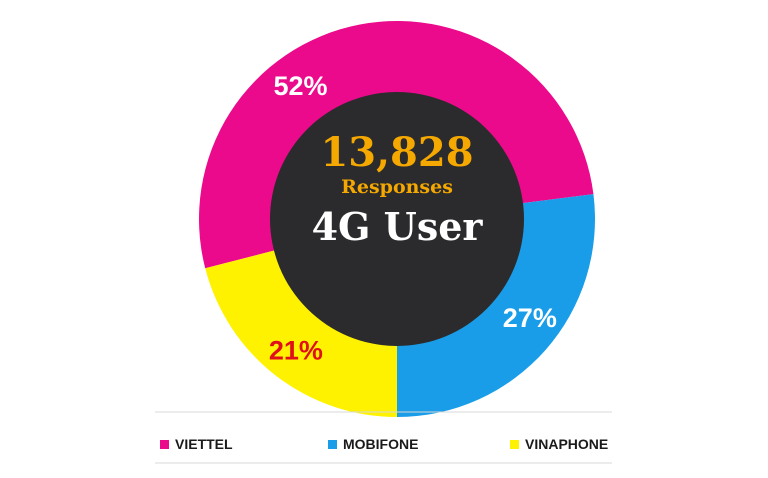 This screenshot has height=478, width=768. I want to click on slice-label-mobifone: 27%, so click(530, 318).